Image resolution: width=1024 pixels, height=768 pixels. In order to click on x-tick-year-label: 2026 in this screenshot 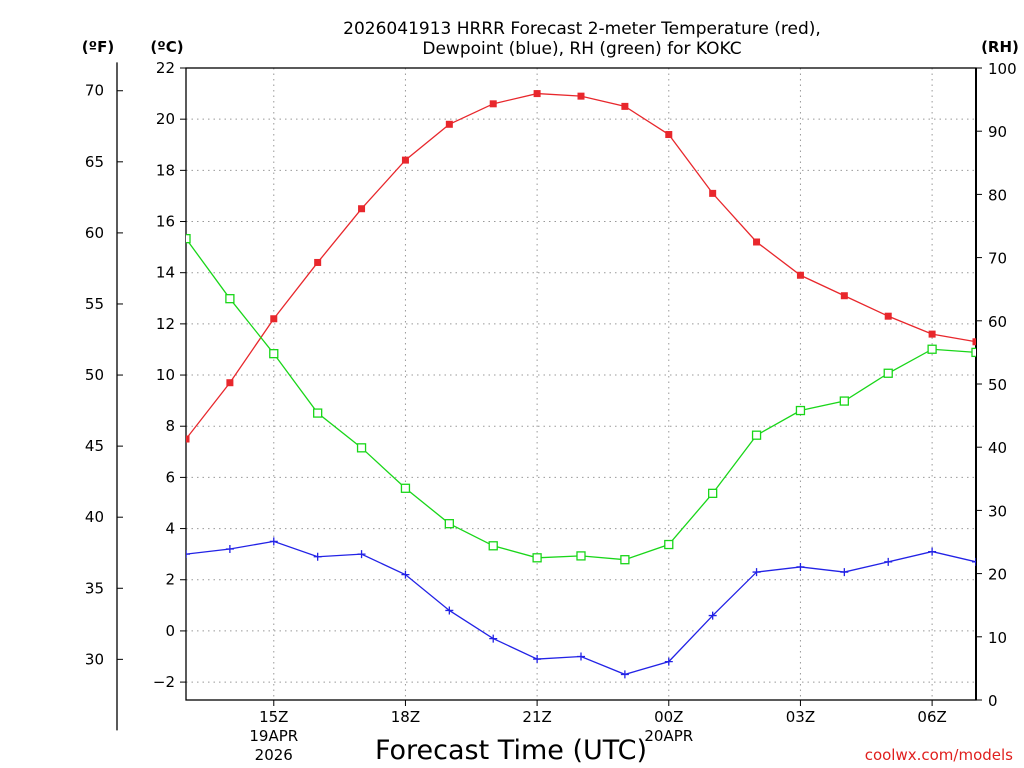, I will do `click(274, 755)`.